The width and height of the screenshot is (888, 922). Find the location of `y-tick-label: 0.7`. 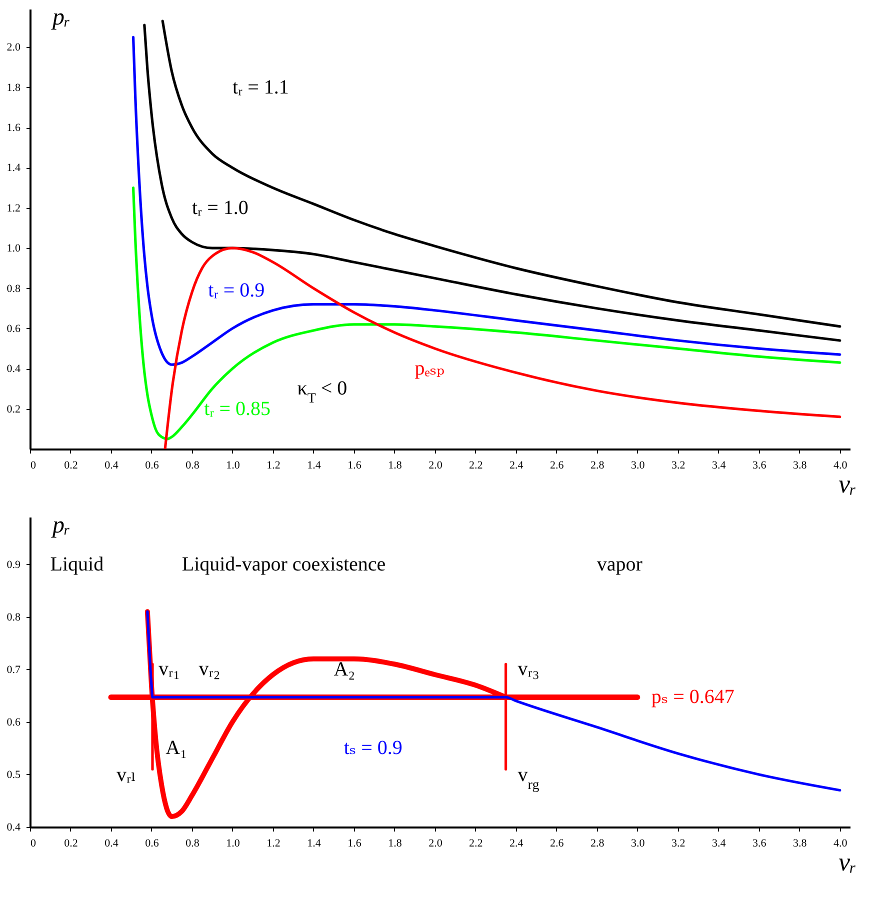

y-tick-label: 0.7 is located at coordinates (13, 670).